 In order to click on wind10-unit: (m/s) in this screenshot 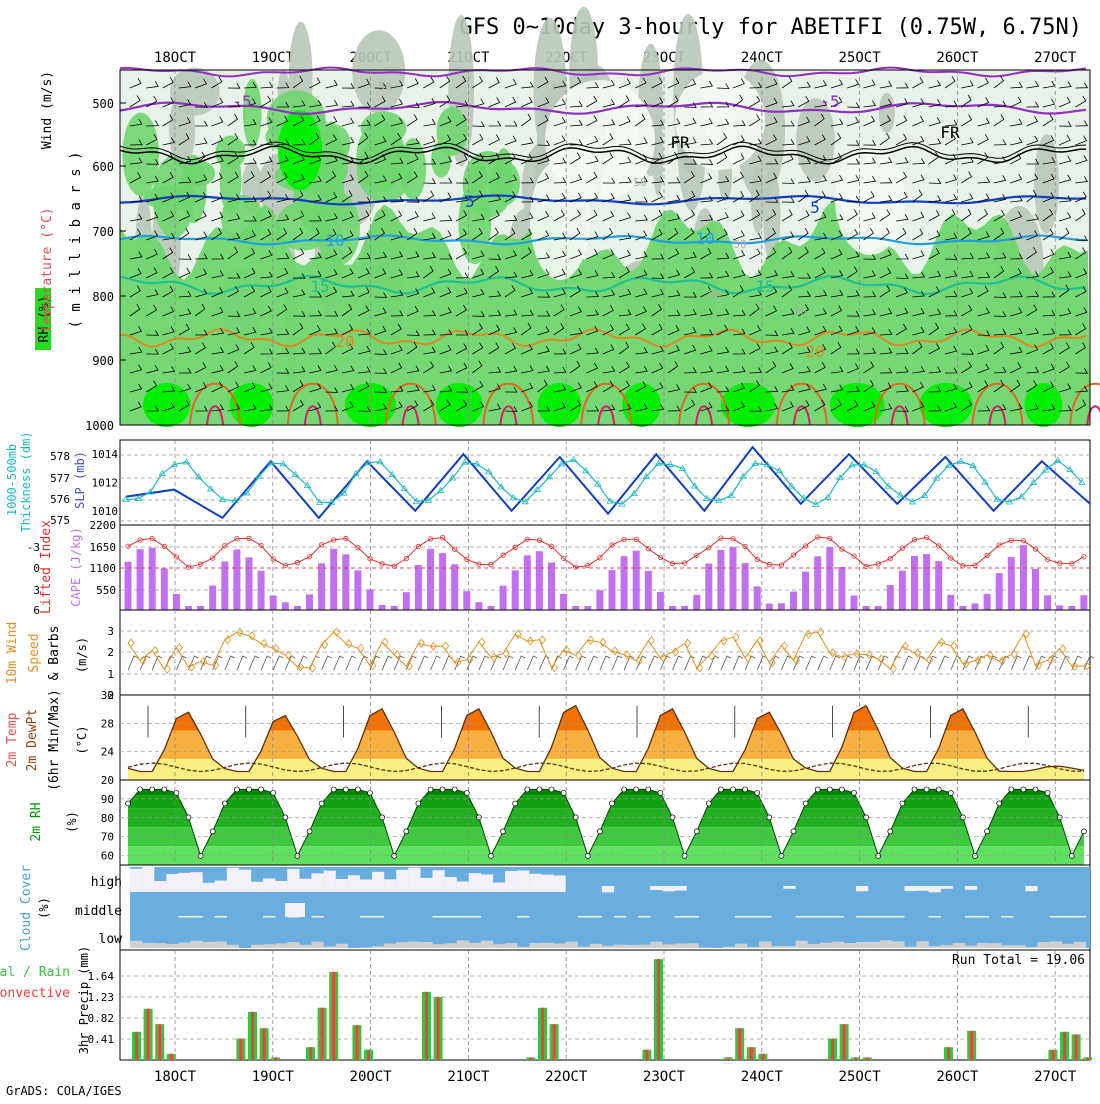, I will do `click(82, 655)`.